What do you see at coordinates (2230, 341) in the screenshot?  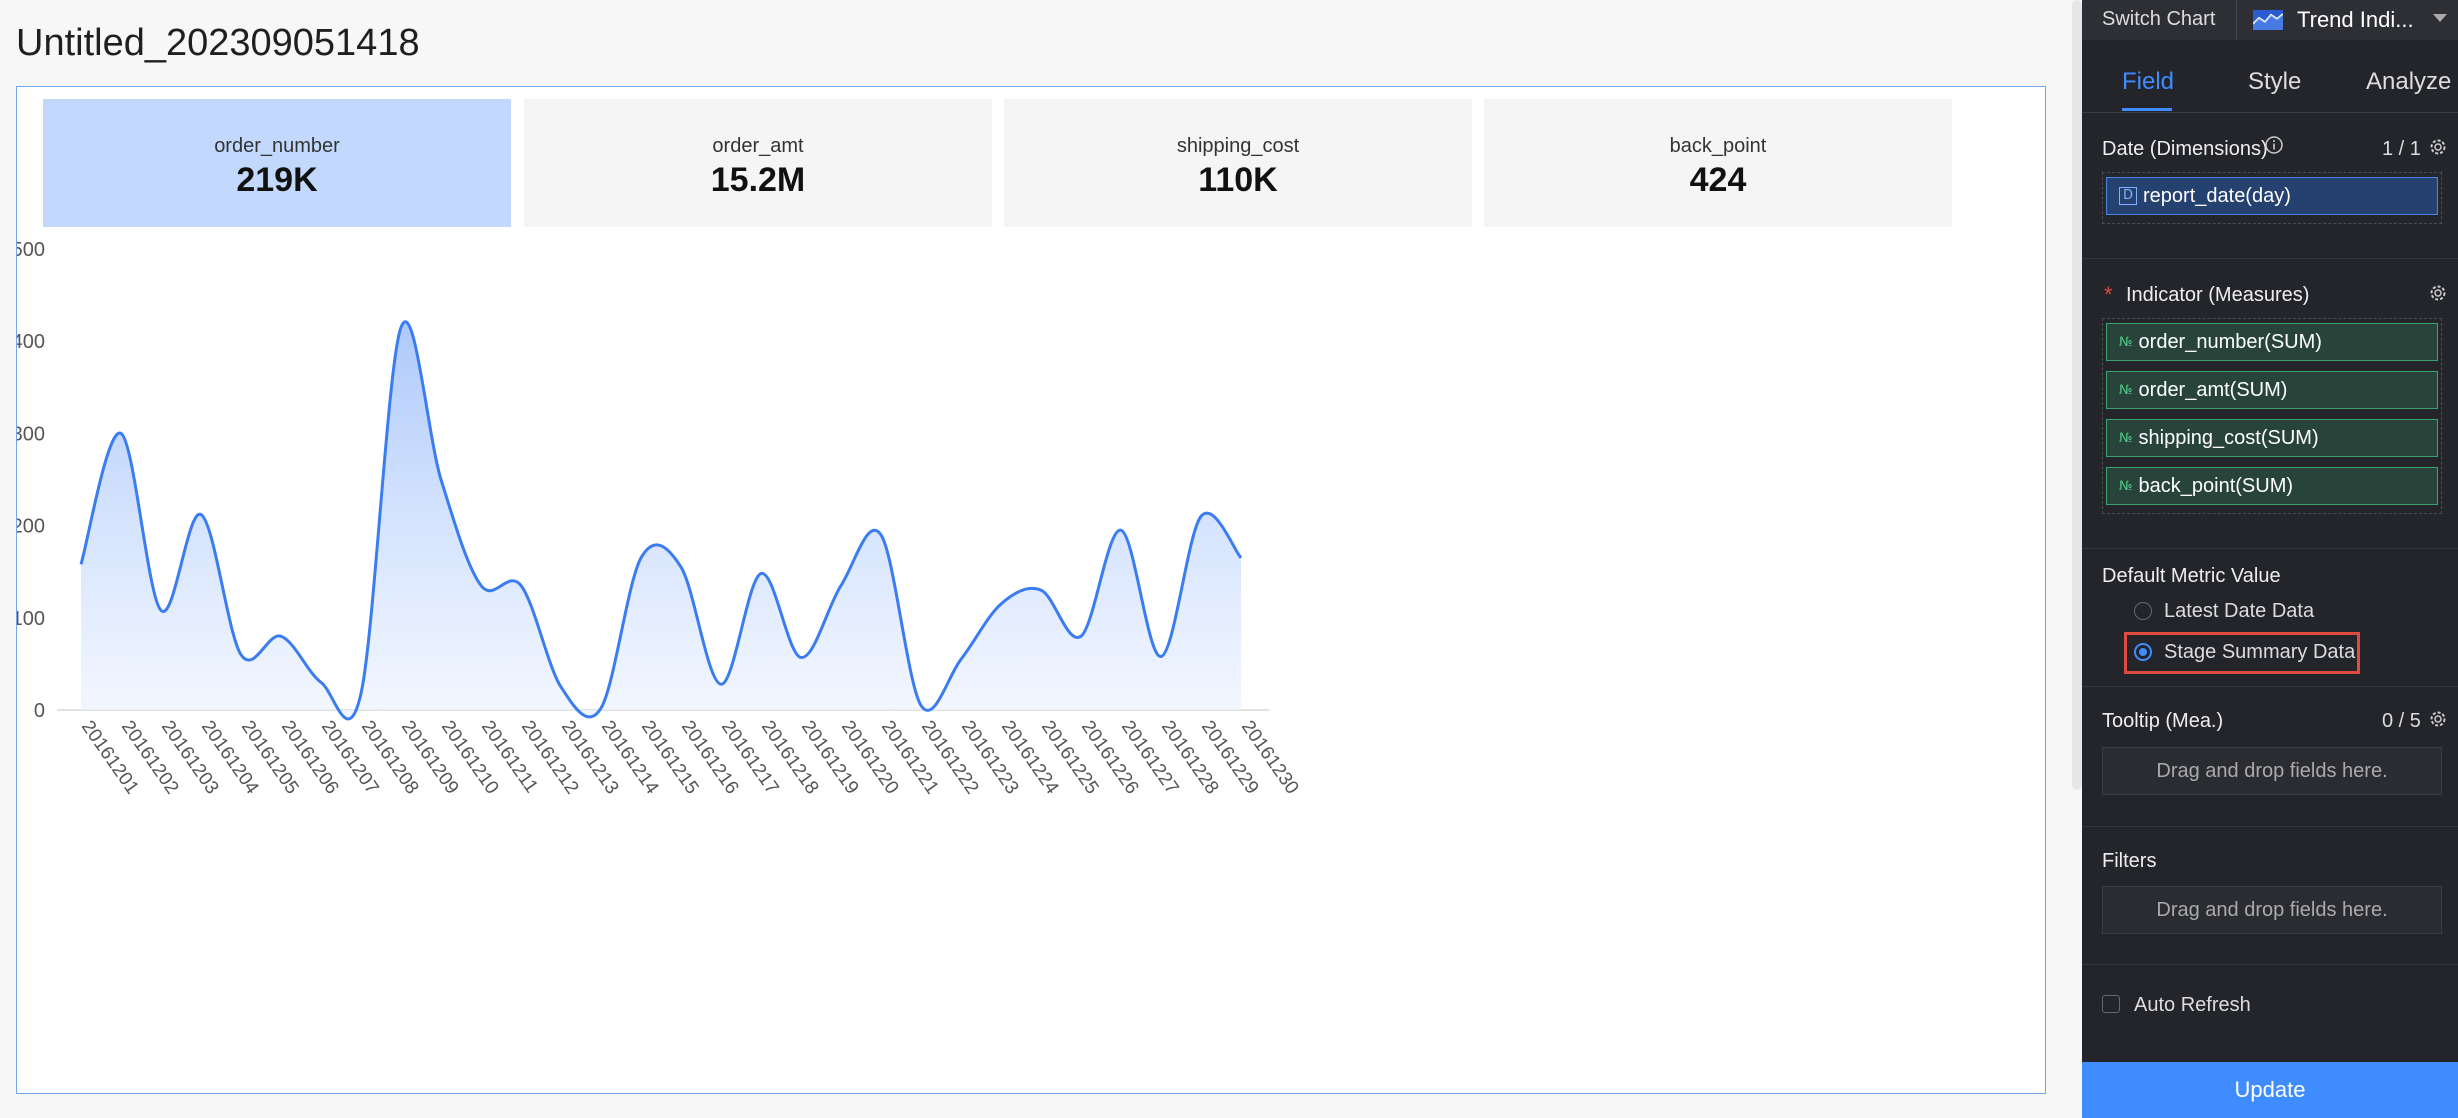 I see `field-label: order_number(SUM)` at bounding box center [2230, 341].